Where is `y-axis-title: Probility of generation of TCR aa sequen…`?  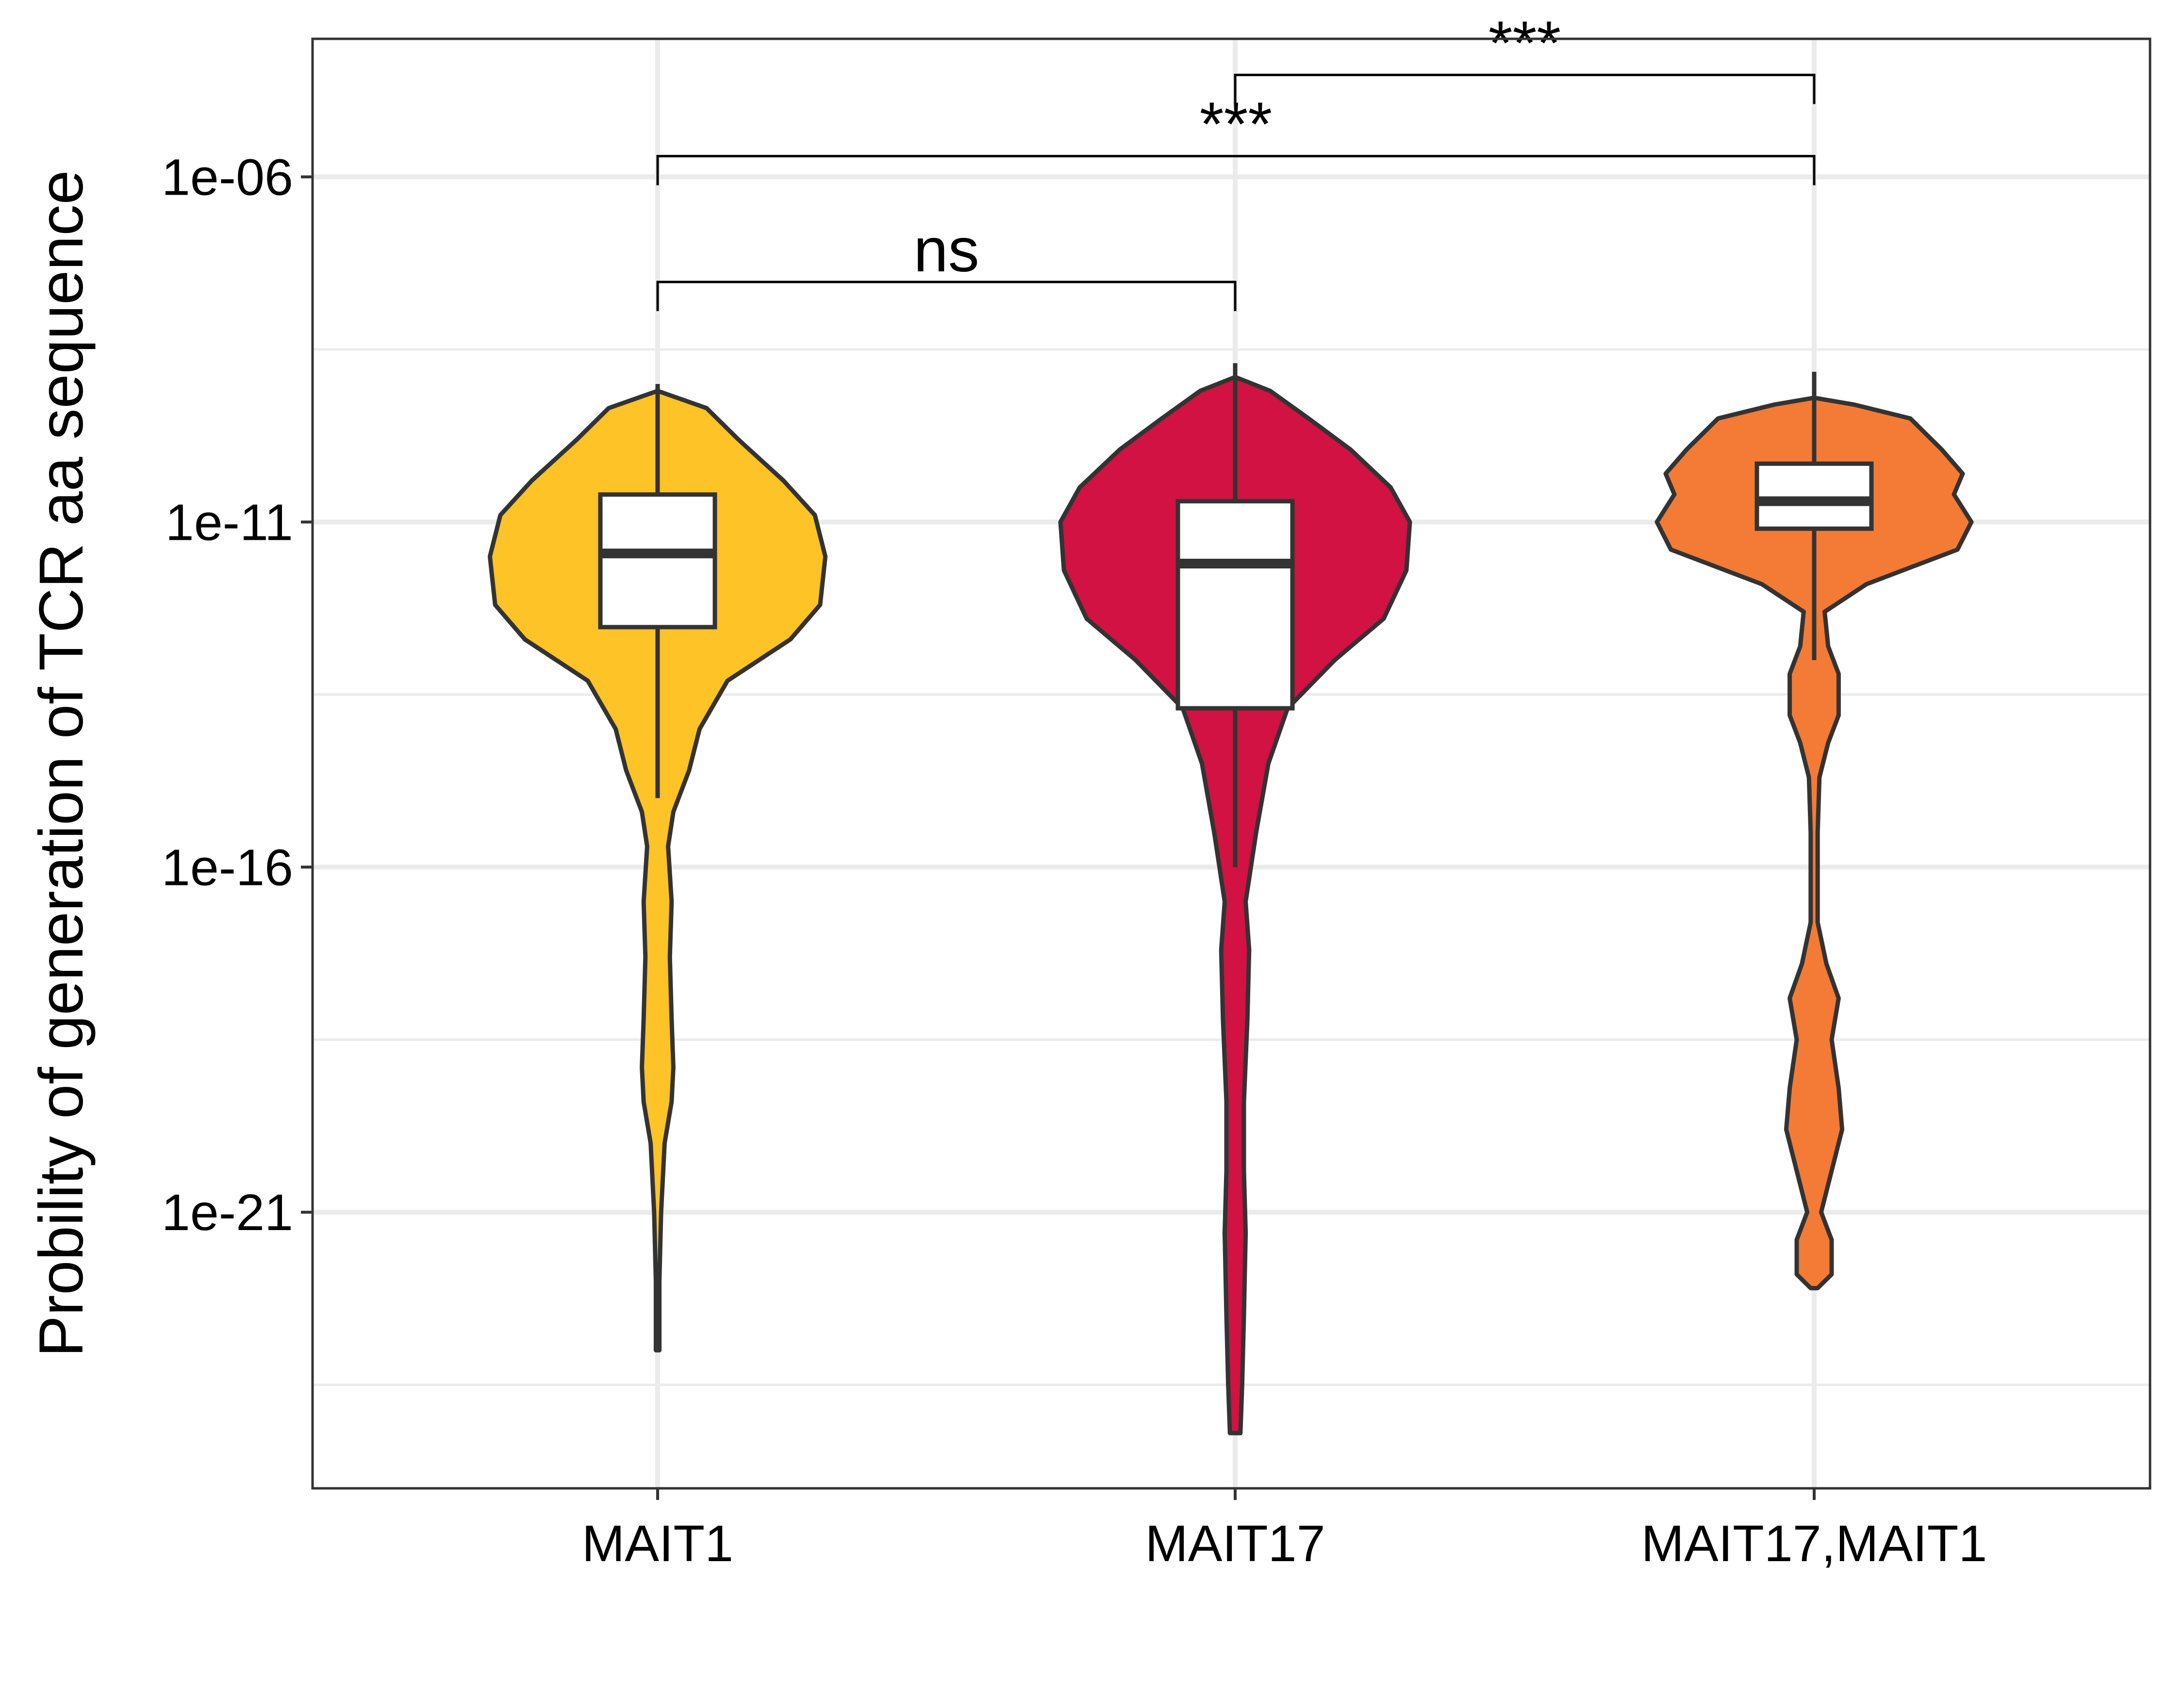
y-axis-title: Probility of generation of TCR aa sequen… is located at coordinates (61, 763).